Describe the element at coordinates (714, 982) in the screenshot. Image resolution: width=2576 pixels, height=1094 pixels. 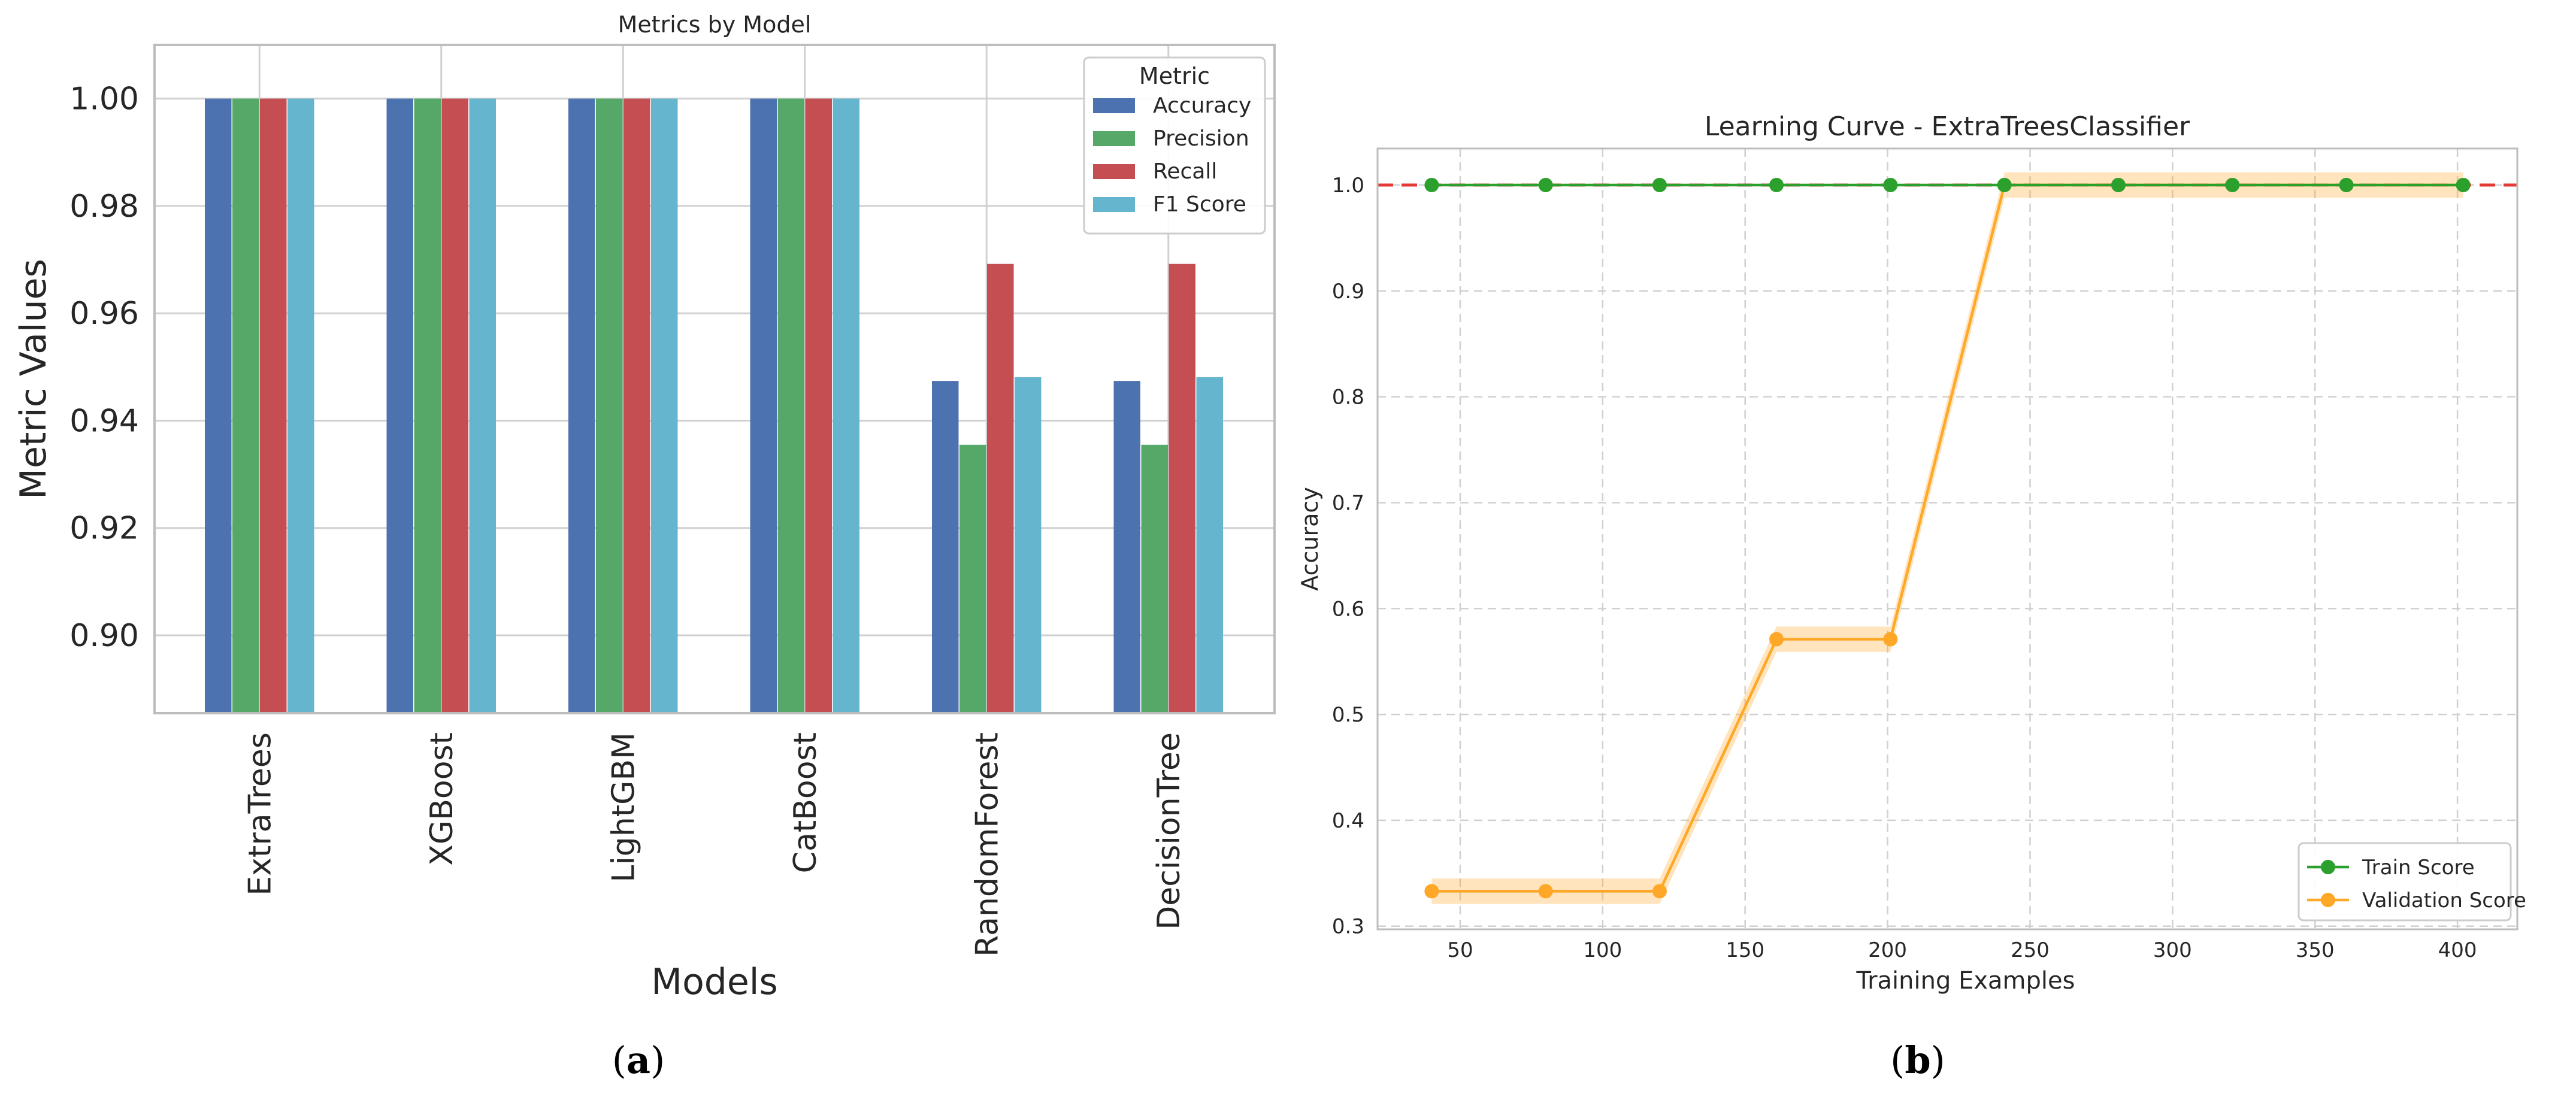
I see `bar-chart-x-axis-label: Models` at that location.